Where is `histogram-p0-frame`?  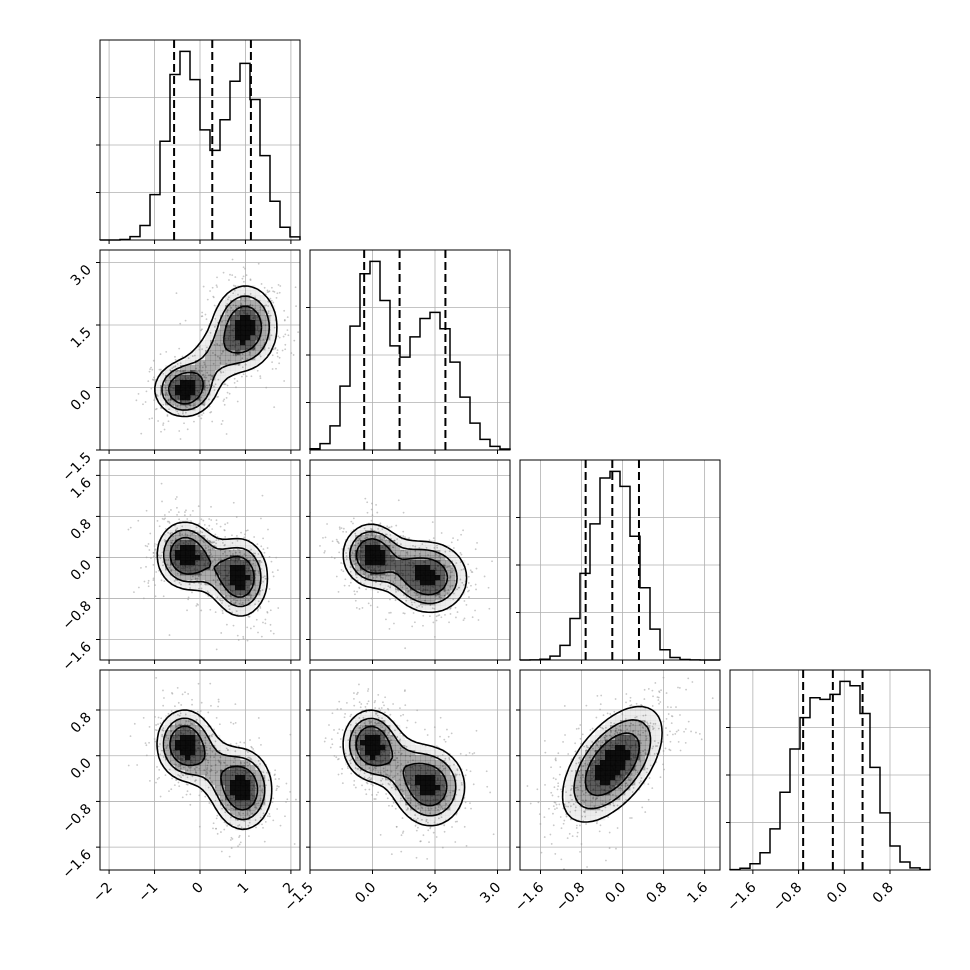
histogram-p0-frame is located at coordinates (200, 140).